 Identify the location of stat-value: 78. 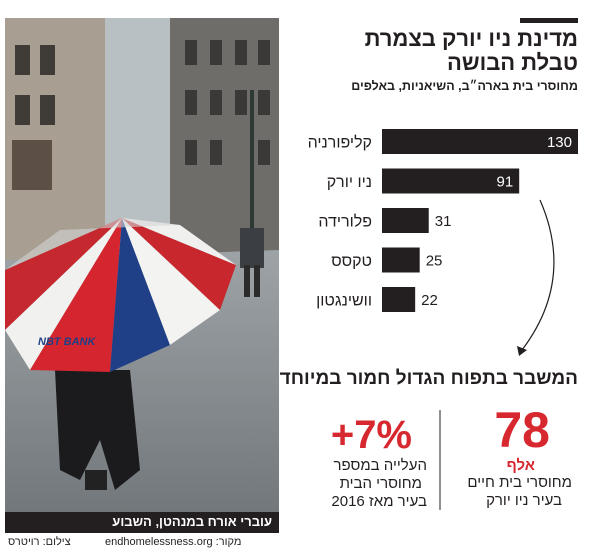
(522, 430).